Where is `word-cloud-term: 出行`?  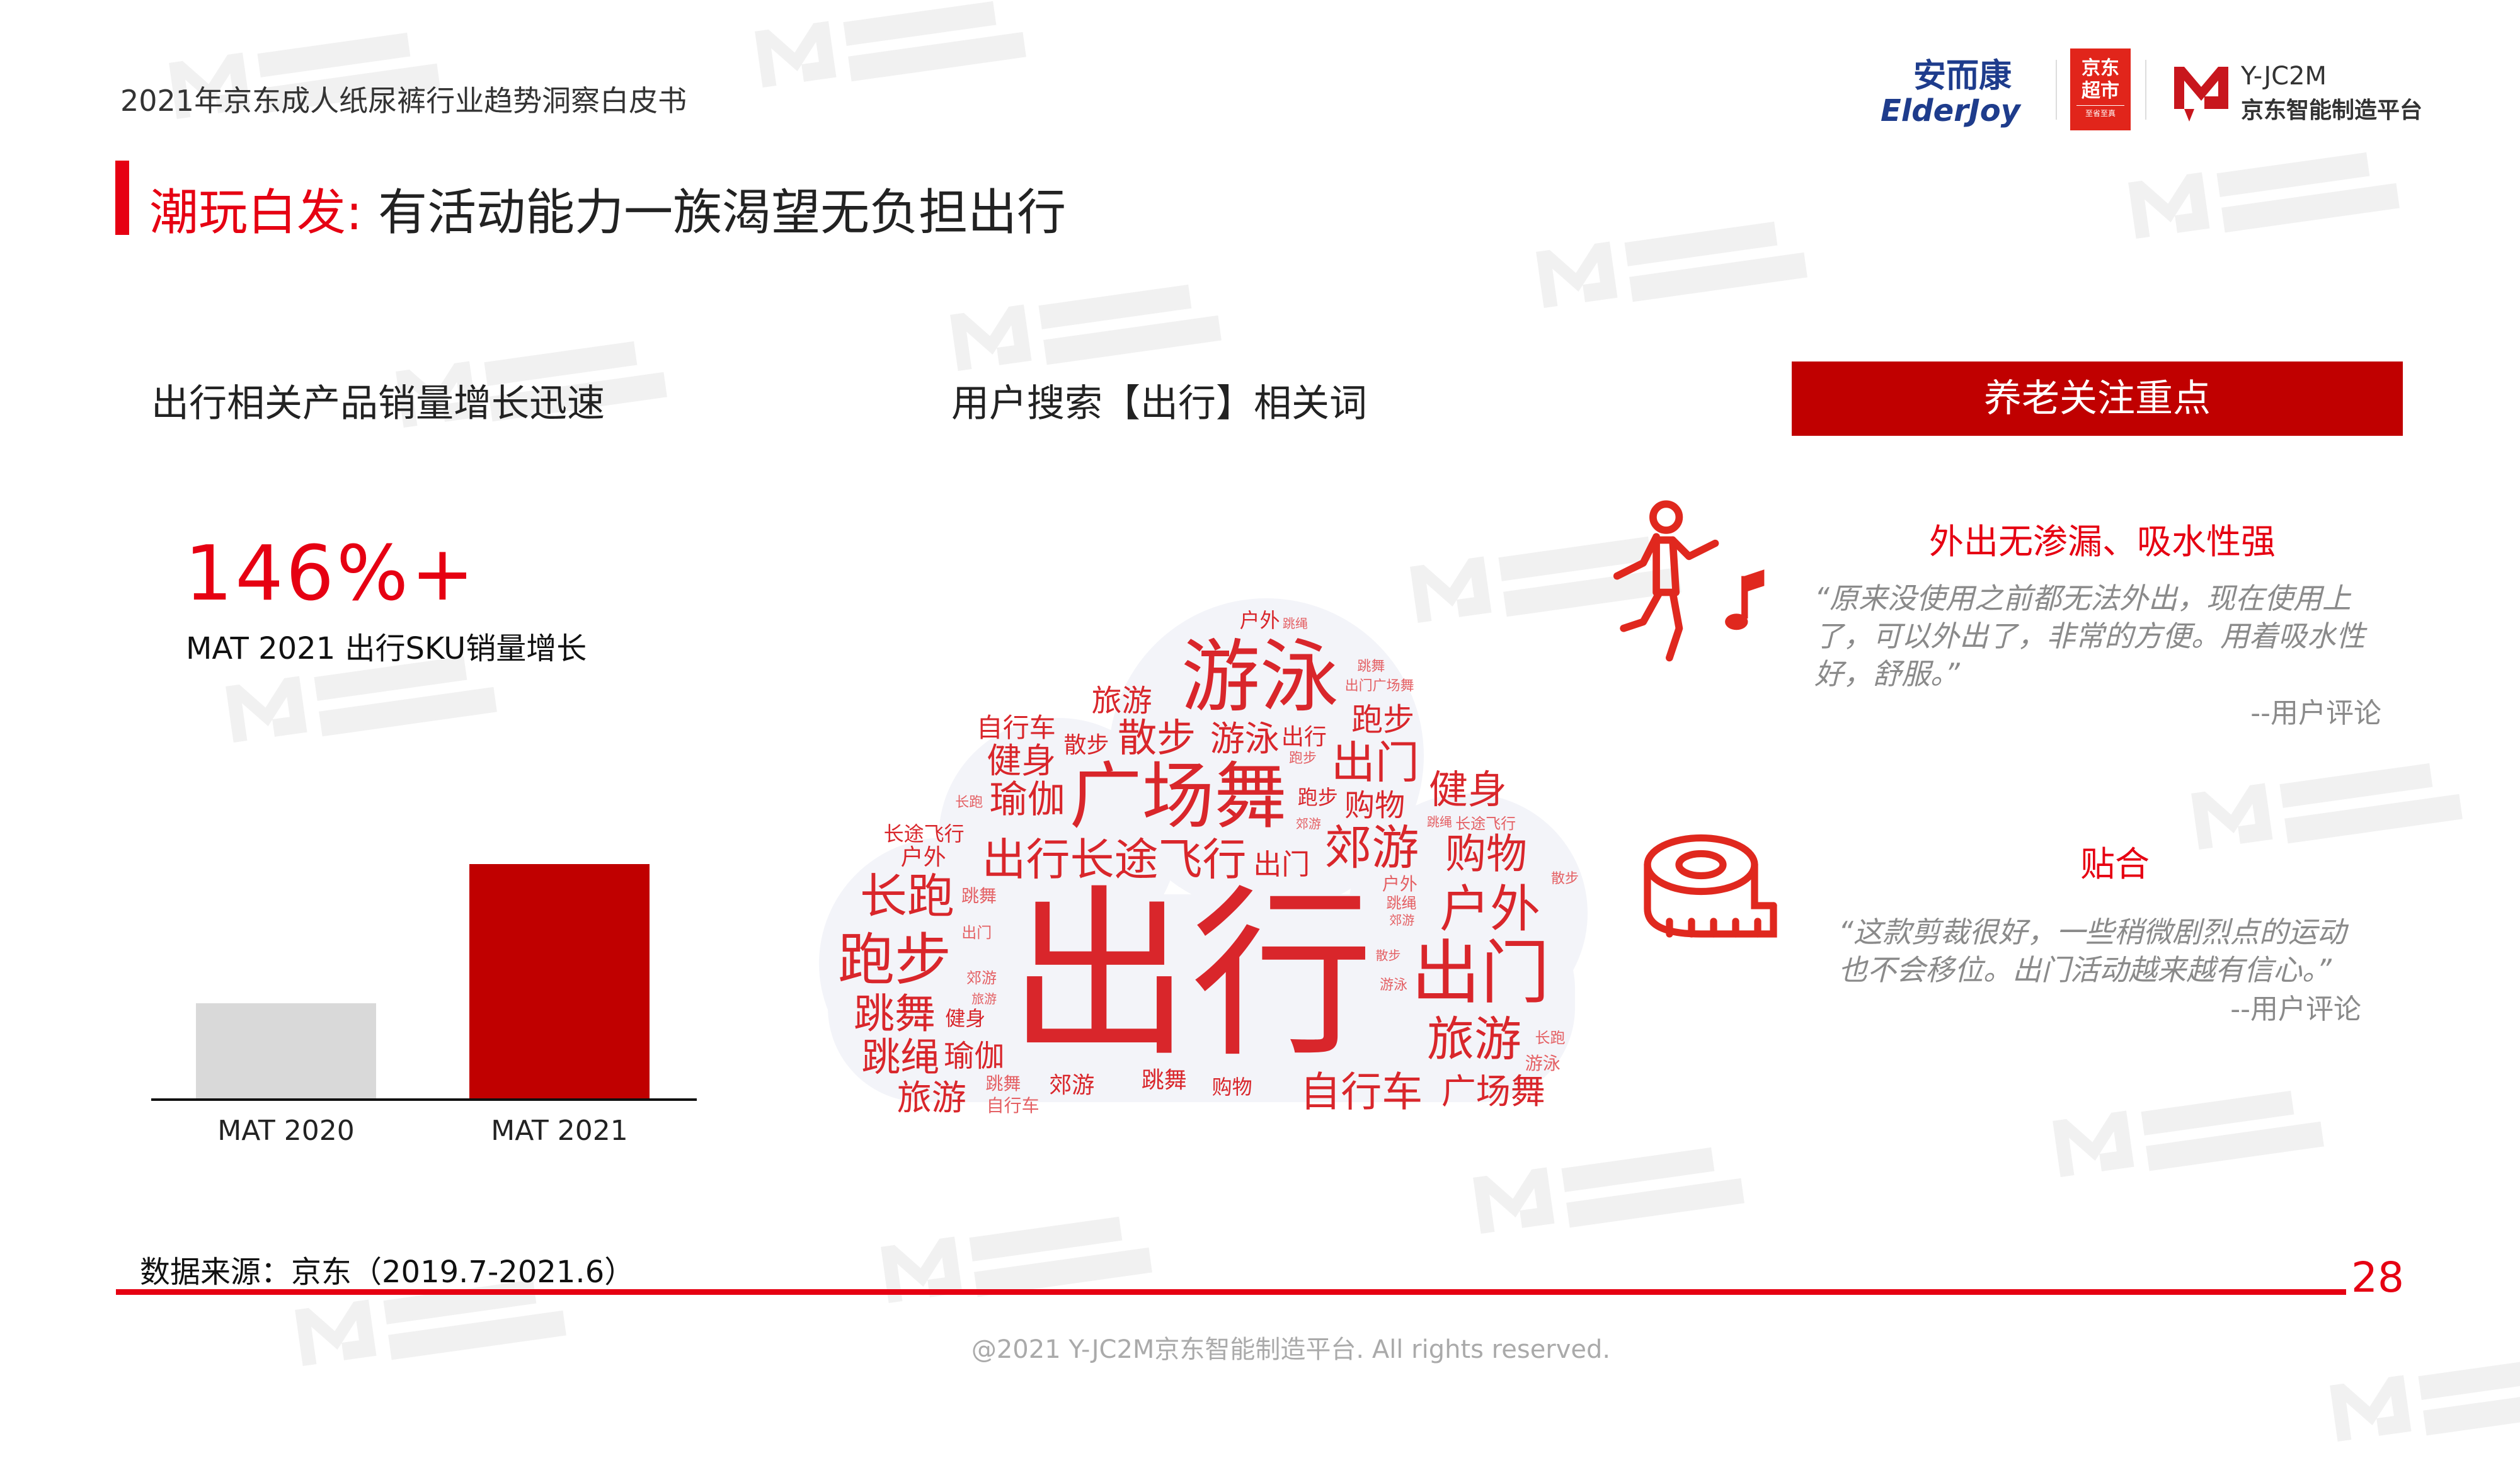
word-cloud-term: 出行 is located at coordinates (1304, 737).